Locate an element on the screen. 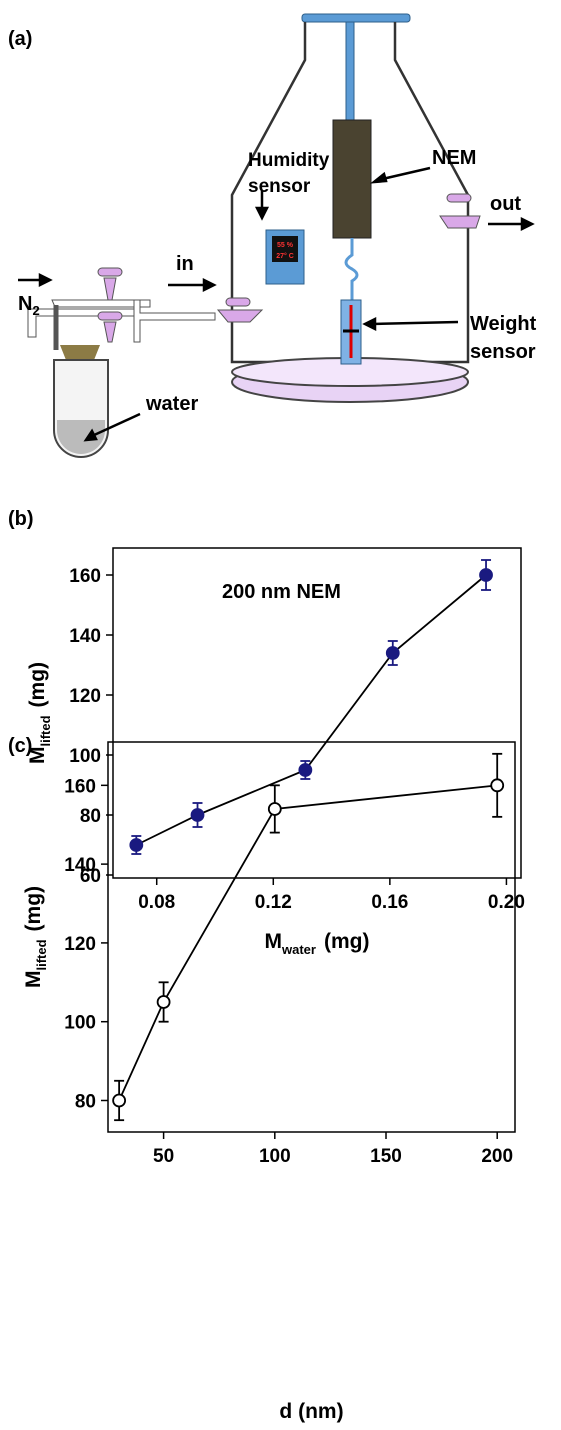 The width and height of the screenshot is (561, 1430). label: water is located at coordinates (171, 404).